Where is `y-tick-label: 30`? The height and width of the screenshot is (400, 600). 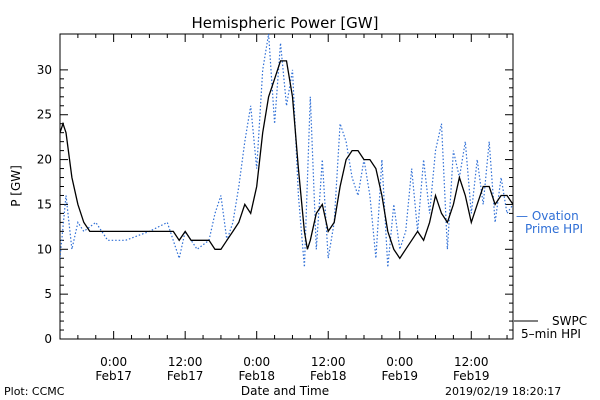
y-tick-label: 30 is located at coordinates (44, 70).